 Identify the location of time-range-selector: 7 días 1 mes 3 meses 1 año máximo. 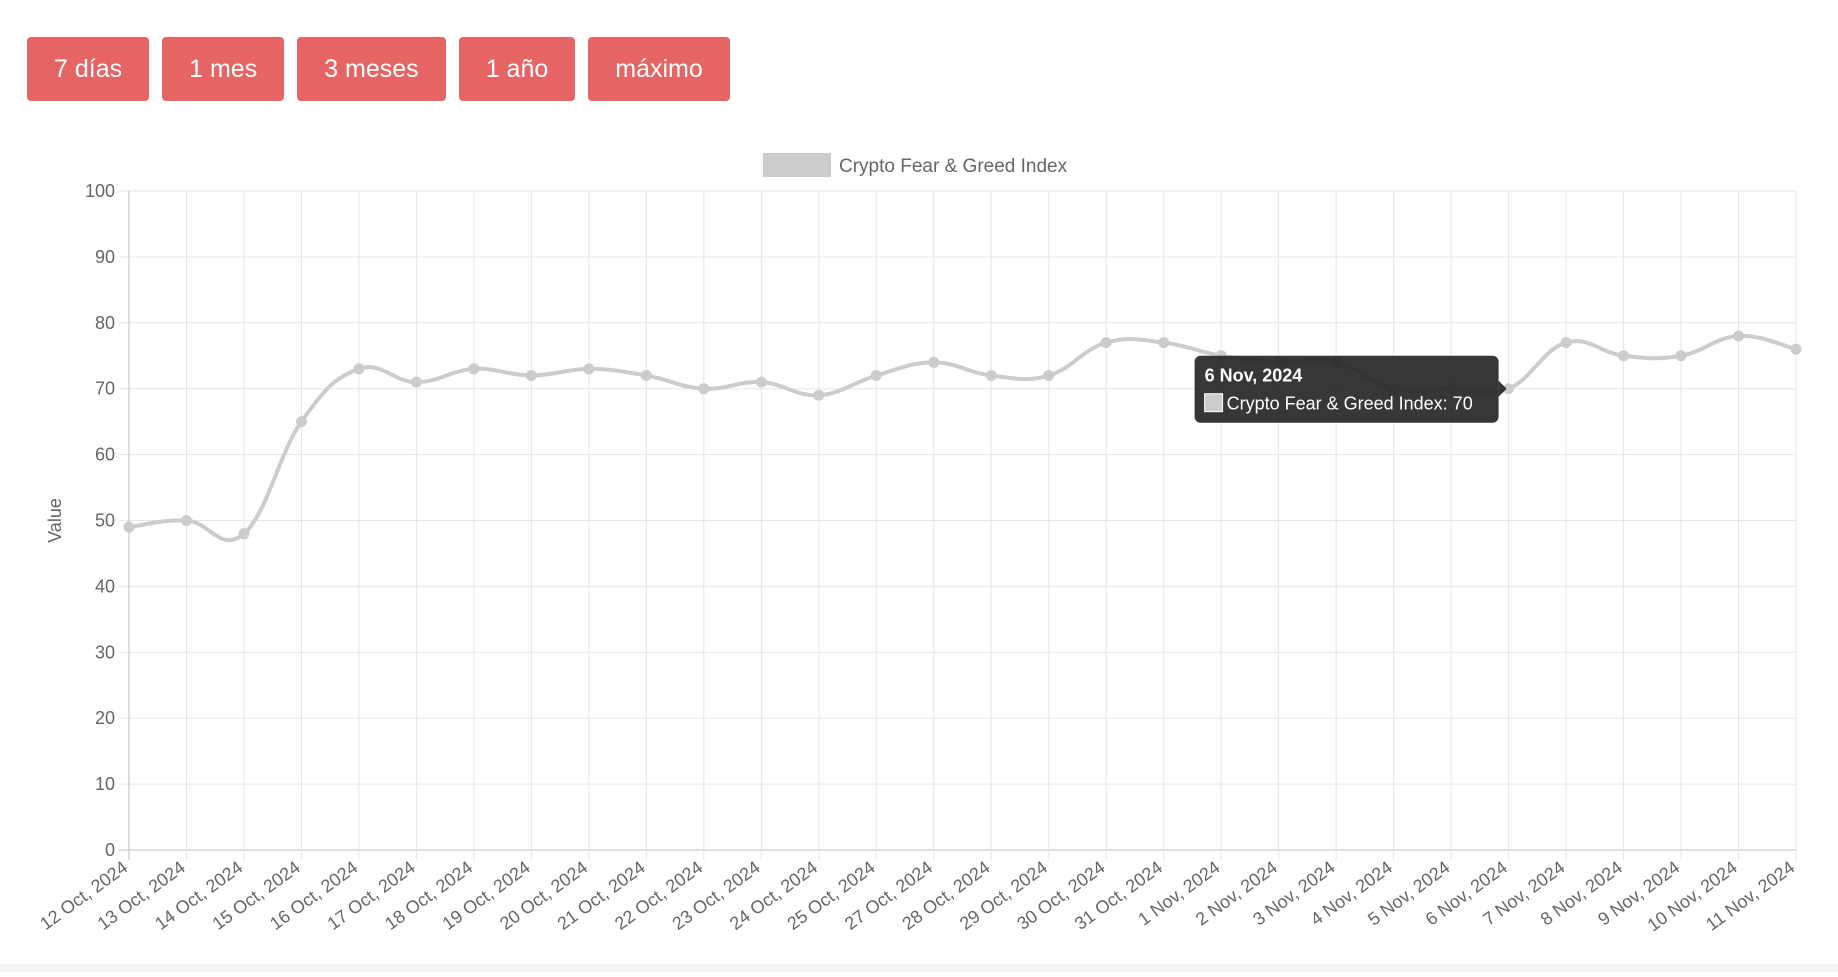
(378, 69).